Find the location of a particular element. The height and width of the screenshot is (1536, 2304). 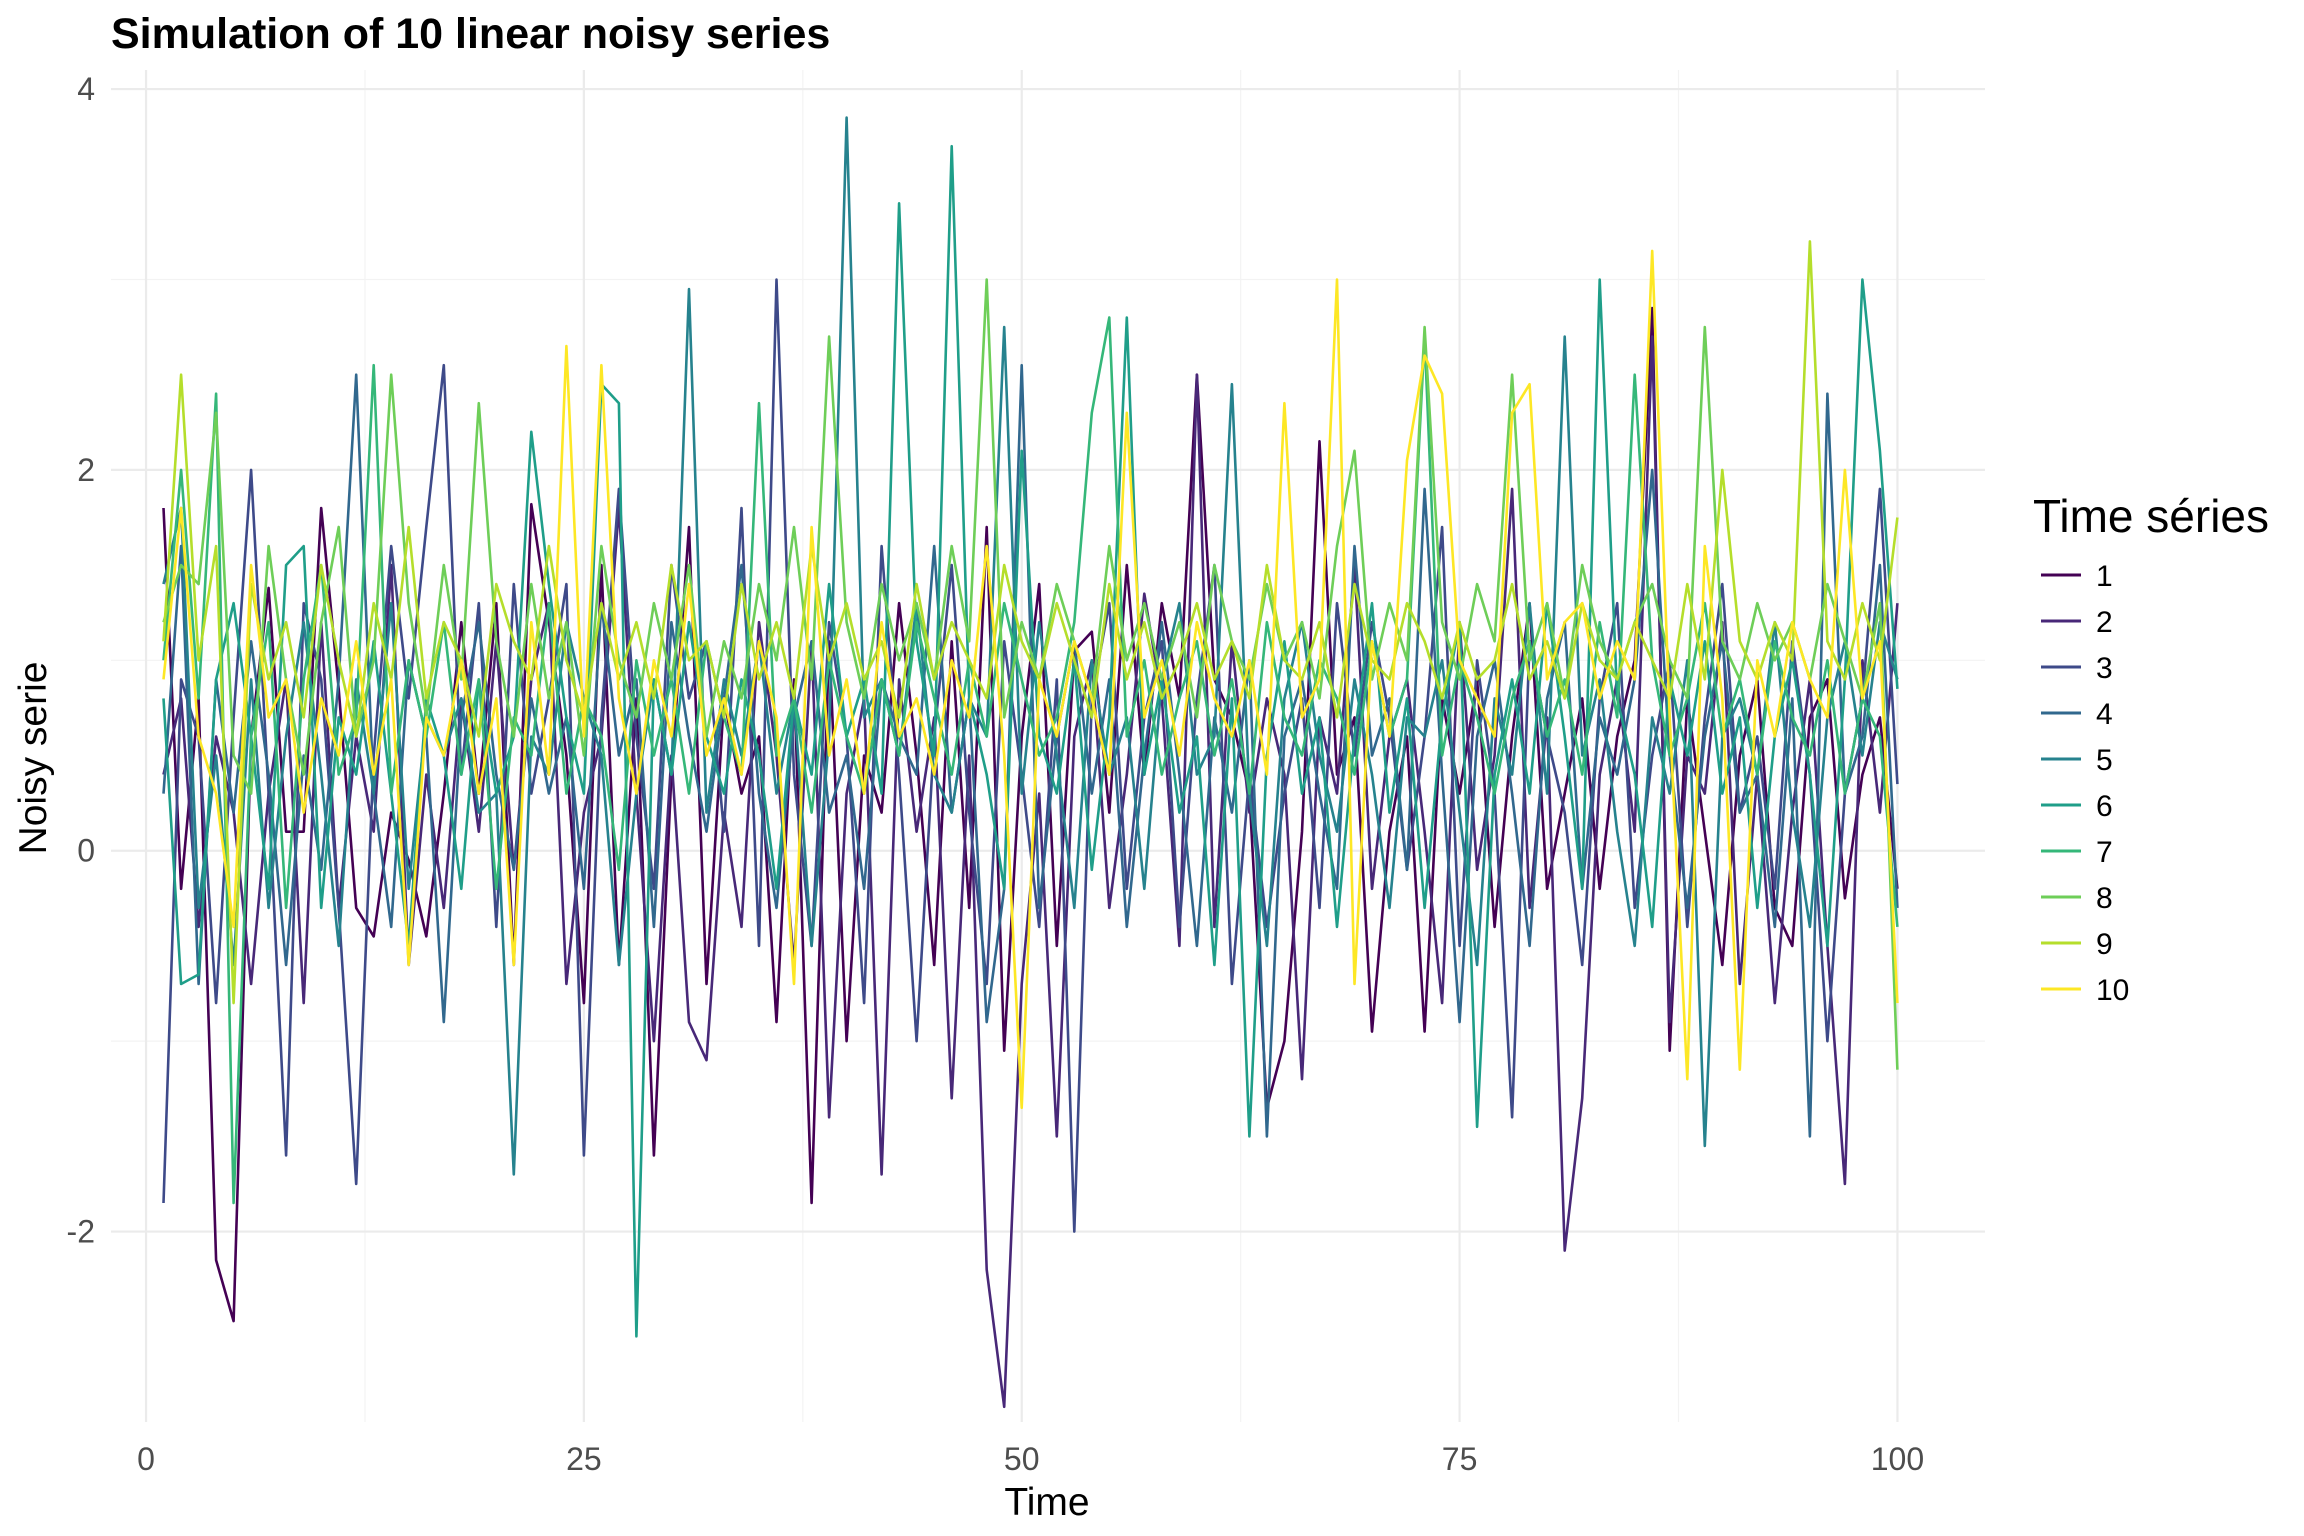

legend-label-1: 1 is located at coordinates (2104, 576).